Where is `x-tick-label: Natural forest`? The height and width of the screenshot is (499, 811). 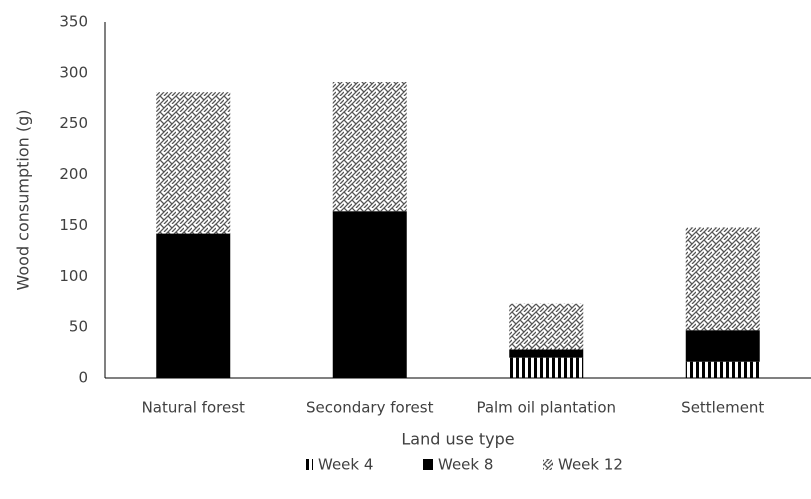
x-tick-label: Natural forest is located at coordinates (193, 408).